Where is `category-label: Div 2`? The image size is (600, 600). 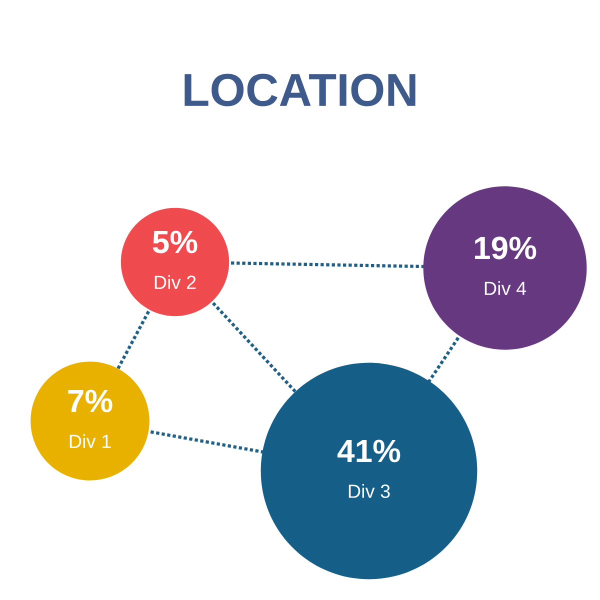 category-label: Div 2 is located at coordinates (175, 282).